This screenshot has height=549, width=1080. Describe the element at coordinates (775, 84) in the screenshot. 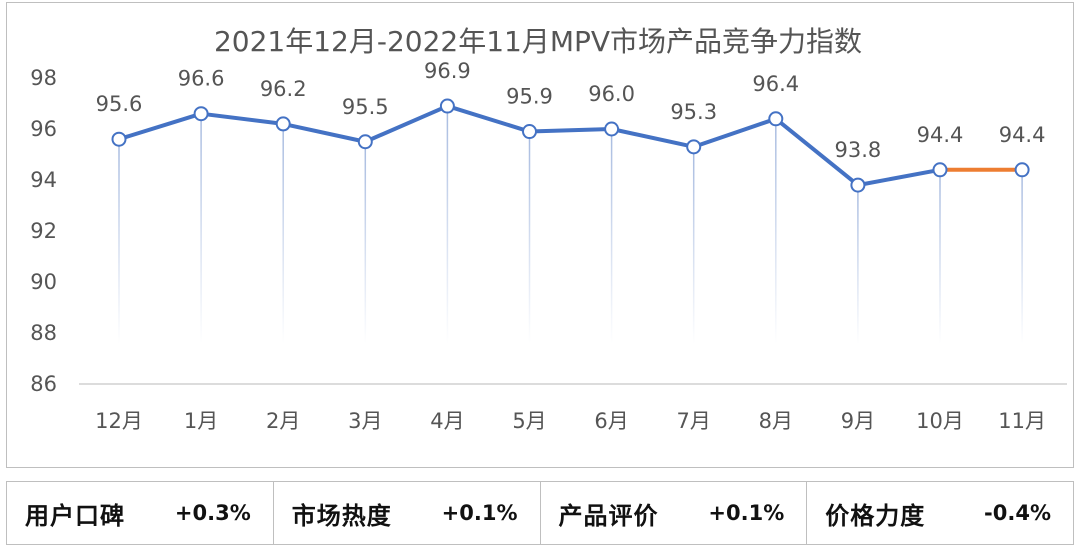

I see `data-label: 96.4` at that location.